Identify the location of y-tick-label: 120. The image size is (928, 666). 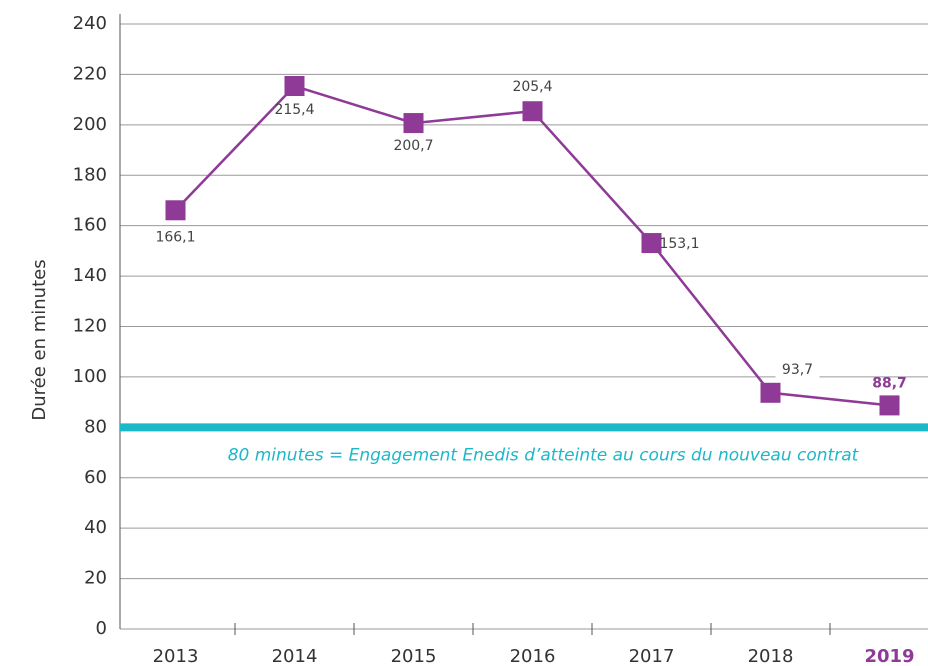
(90, 326).